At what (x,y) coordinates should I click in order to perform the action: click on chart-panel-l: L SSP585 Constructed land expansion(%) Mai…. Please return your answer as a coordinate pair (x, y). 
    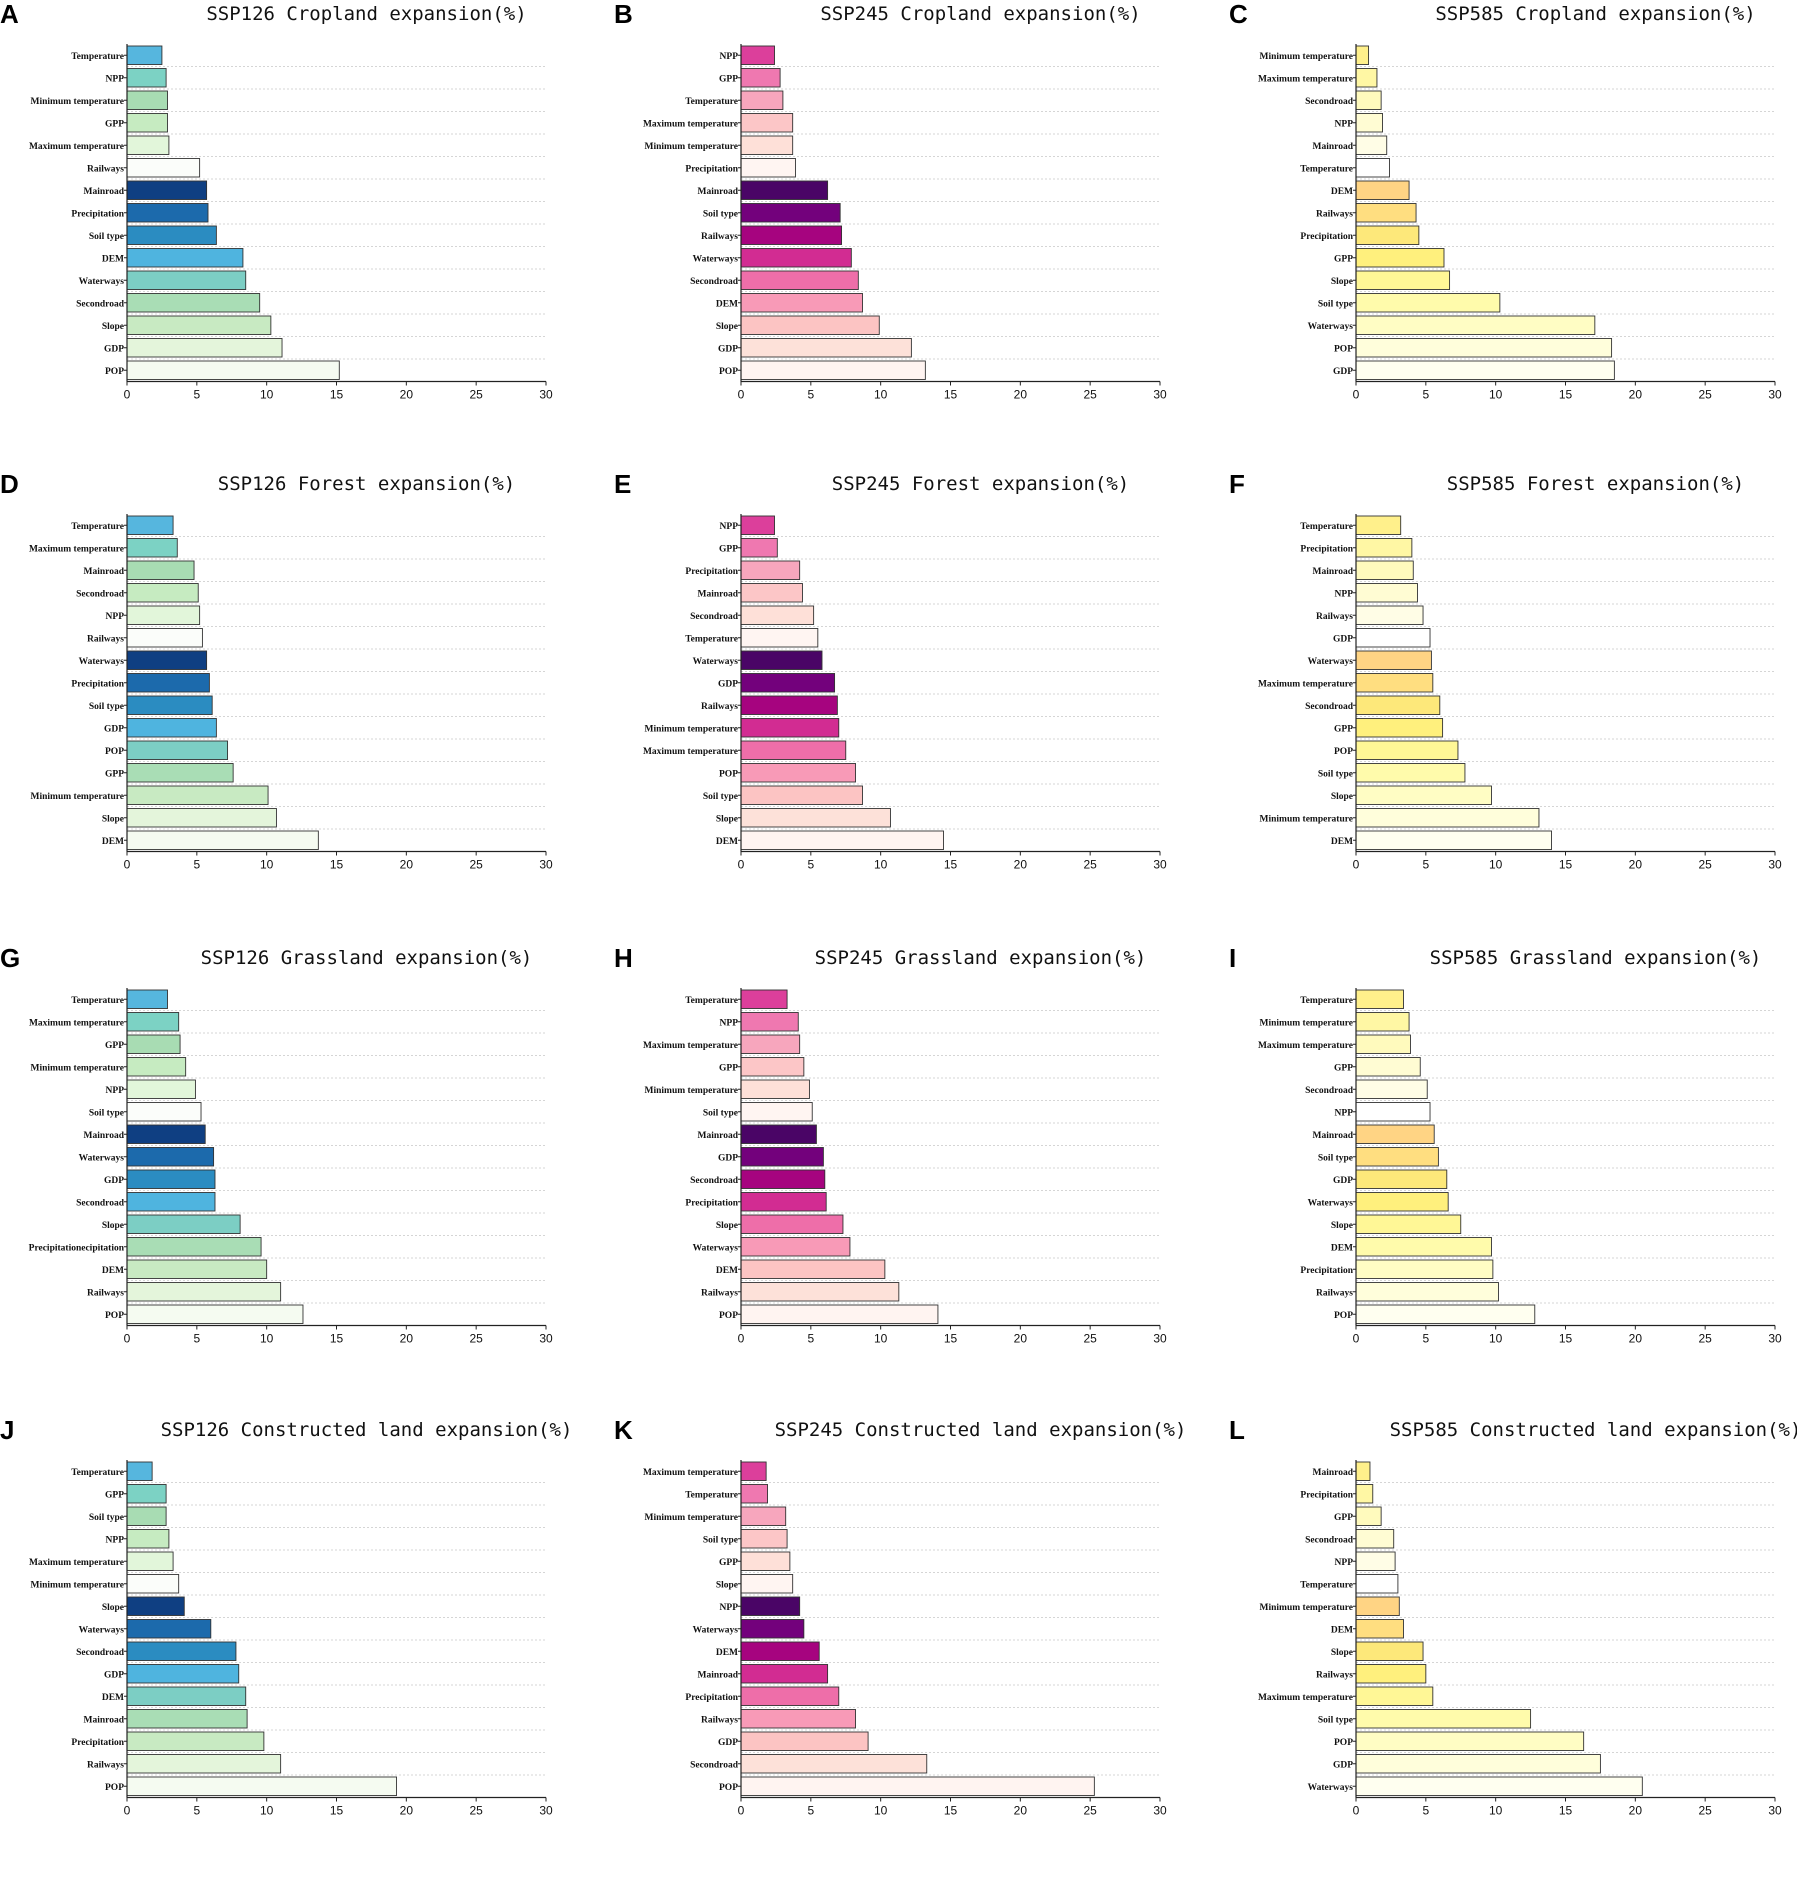
    Looking at the image, I should click on (1513, 1650).